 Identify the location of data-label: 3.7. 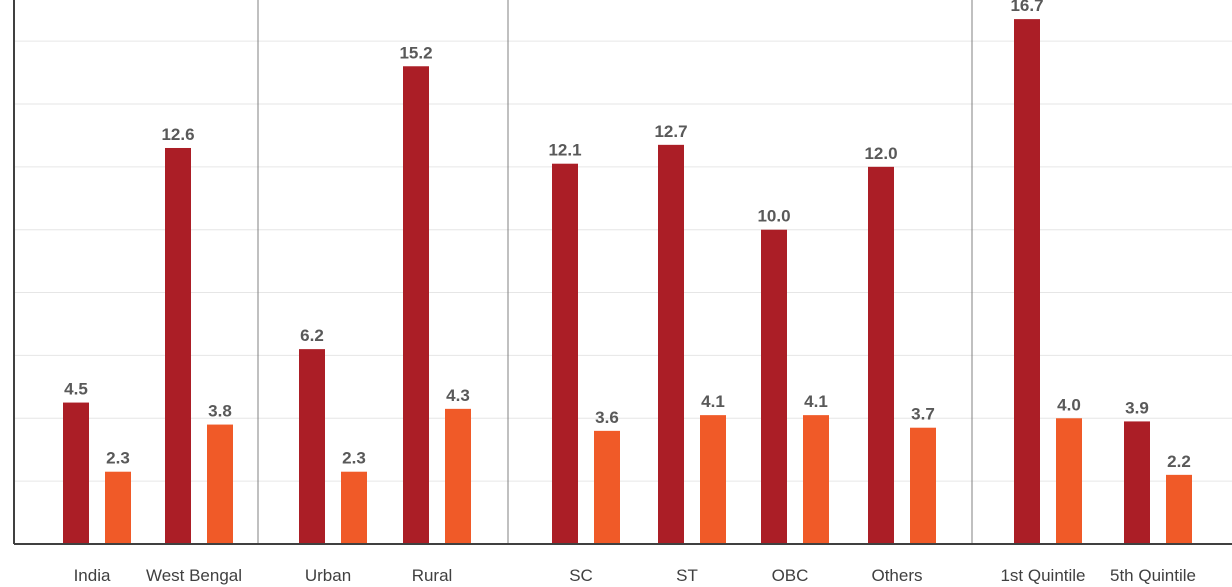
(923, 414).